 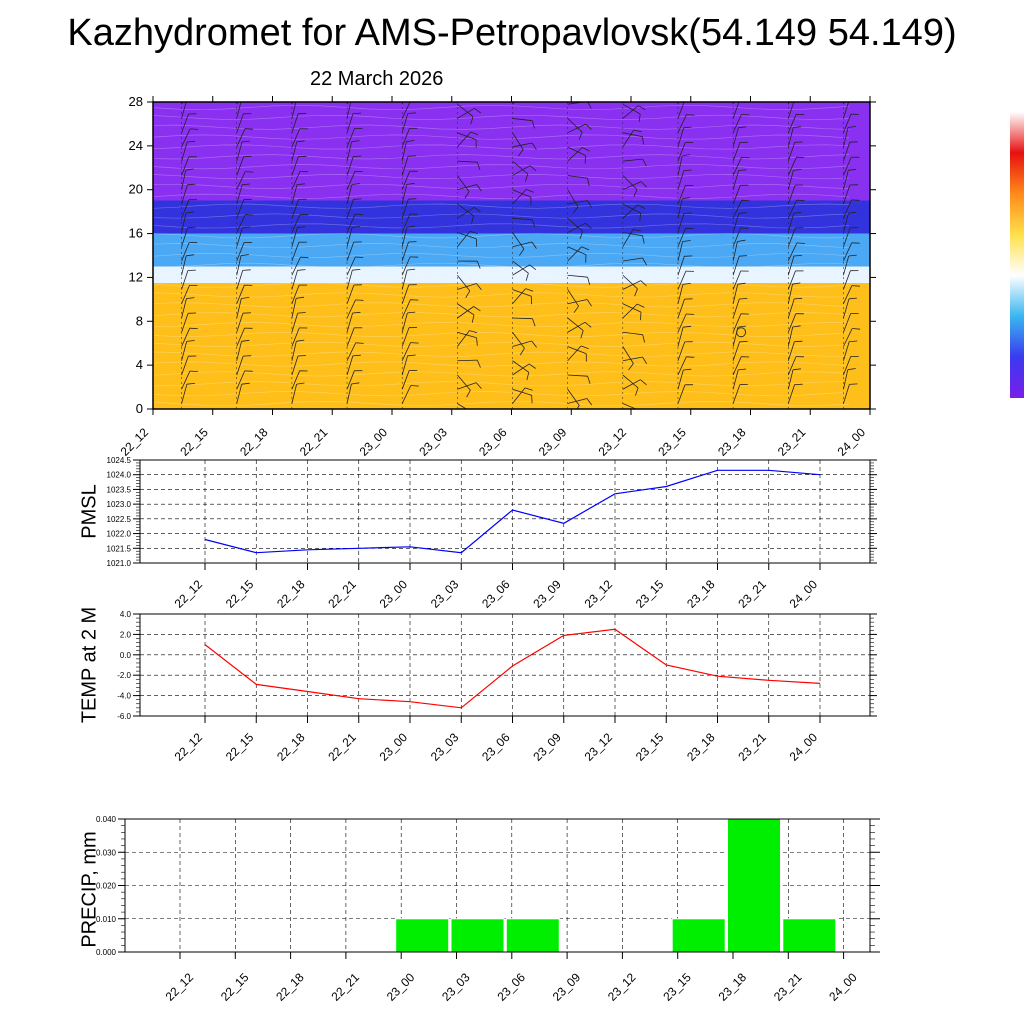 What do you see at coordinates (599, 594) in the screenshot?
I see `x-tick-label: 23_12` at bounding box center [599, 594].